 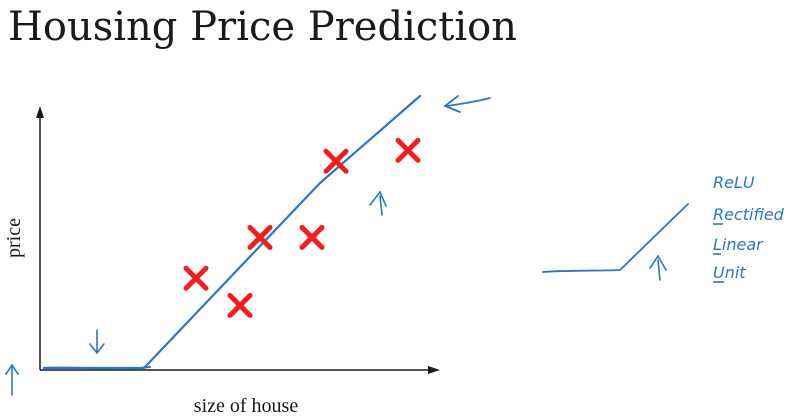 I want to click on relu-sketch-line, so click(x=615, y=238).